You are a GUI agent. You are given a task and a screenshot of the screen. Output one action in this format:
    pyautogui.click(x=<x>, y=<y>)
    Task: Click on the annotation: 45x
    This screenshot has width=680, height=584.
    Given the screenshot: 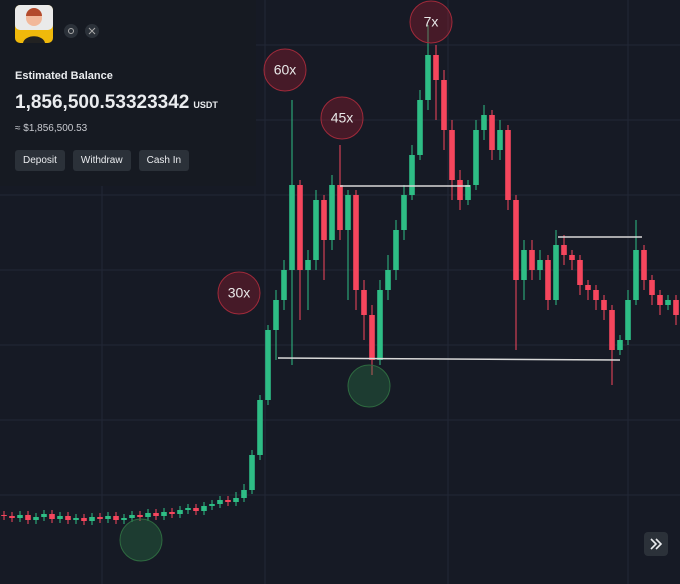 What is the action you would take?
    pyautogui.click(x=342, y=118)
    